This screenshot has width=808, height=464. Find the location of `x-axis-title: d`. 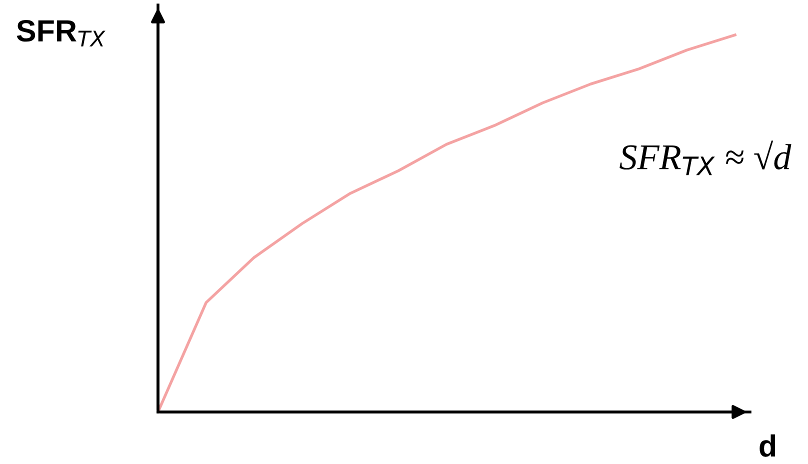

x-axis-title: d is located at coordinates (768, 445).